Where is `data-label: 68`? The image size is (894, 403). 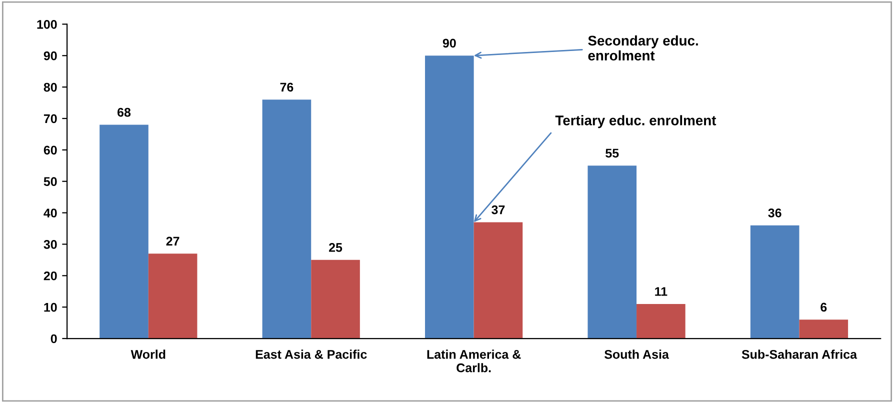
data-label: 68 is located at coordinates (124, 112).